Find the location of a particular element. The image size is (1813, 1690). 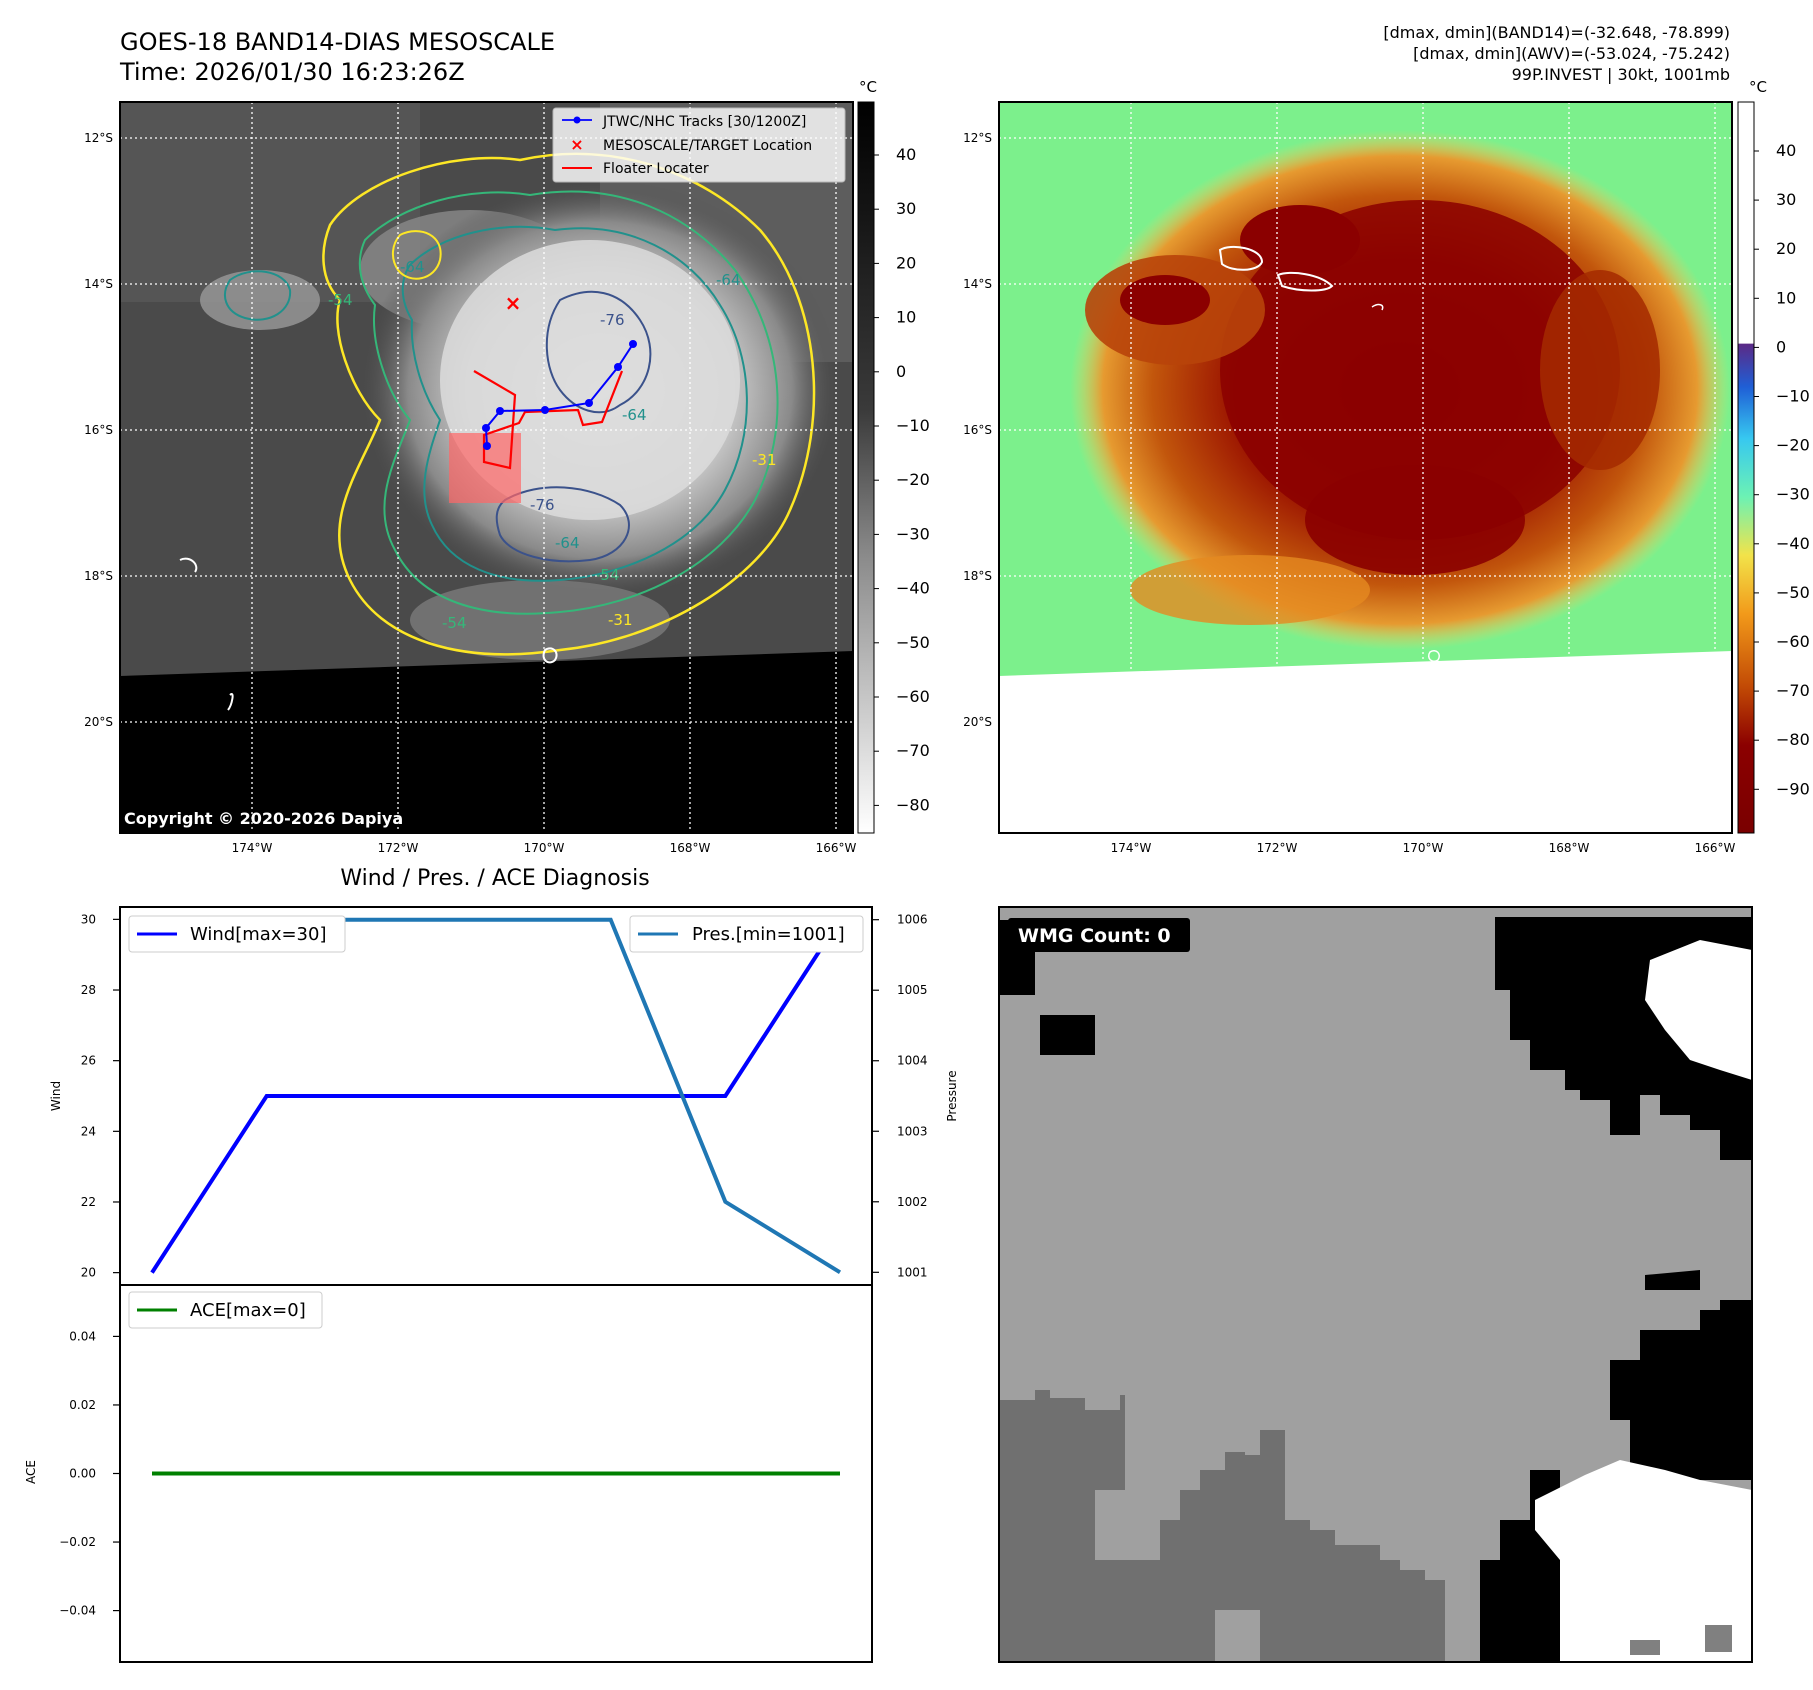

ace-tick-label: 0.02 is located at coordinates (82, 1405).